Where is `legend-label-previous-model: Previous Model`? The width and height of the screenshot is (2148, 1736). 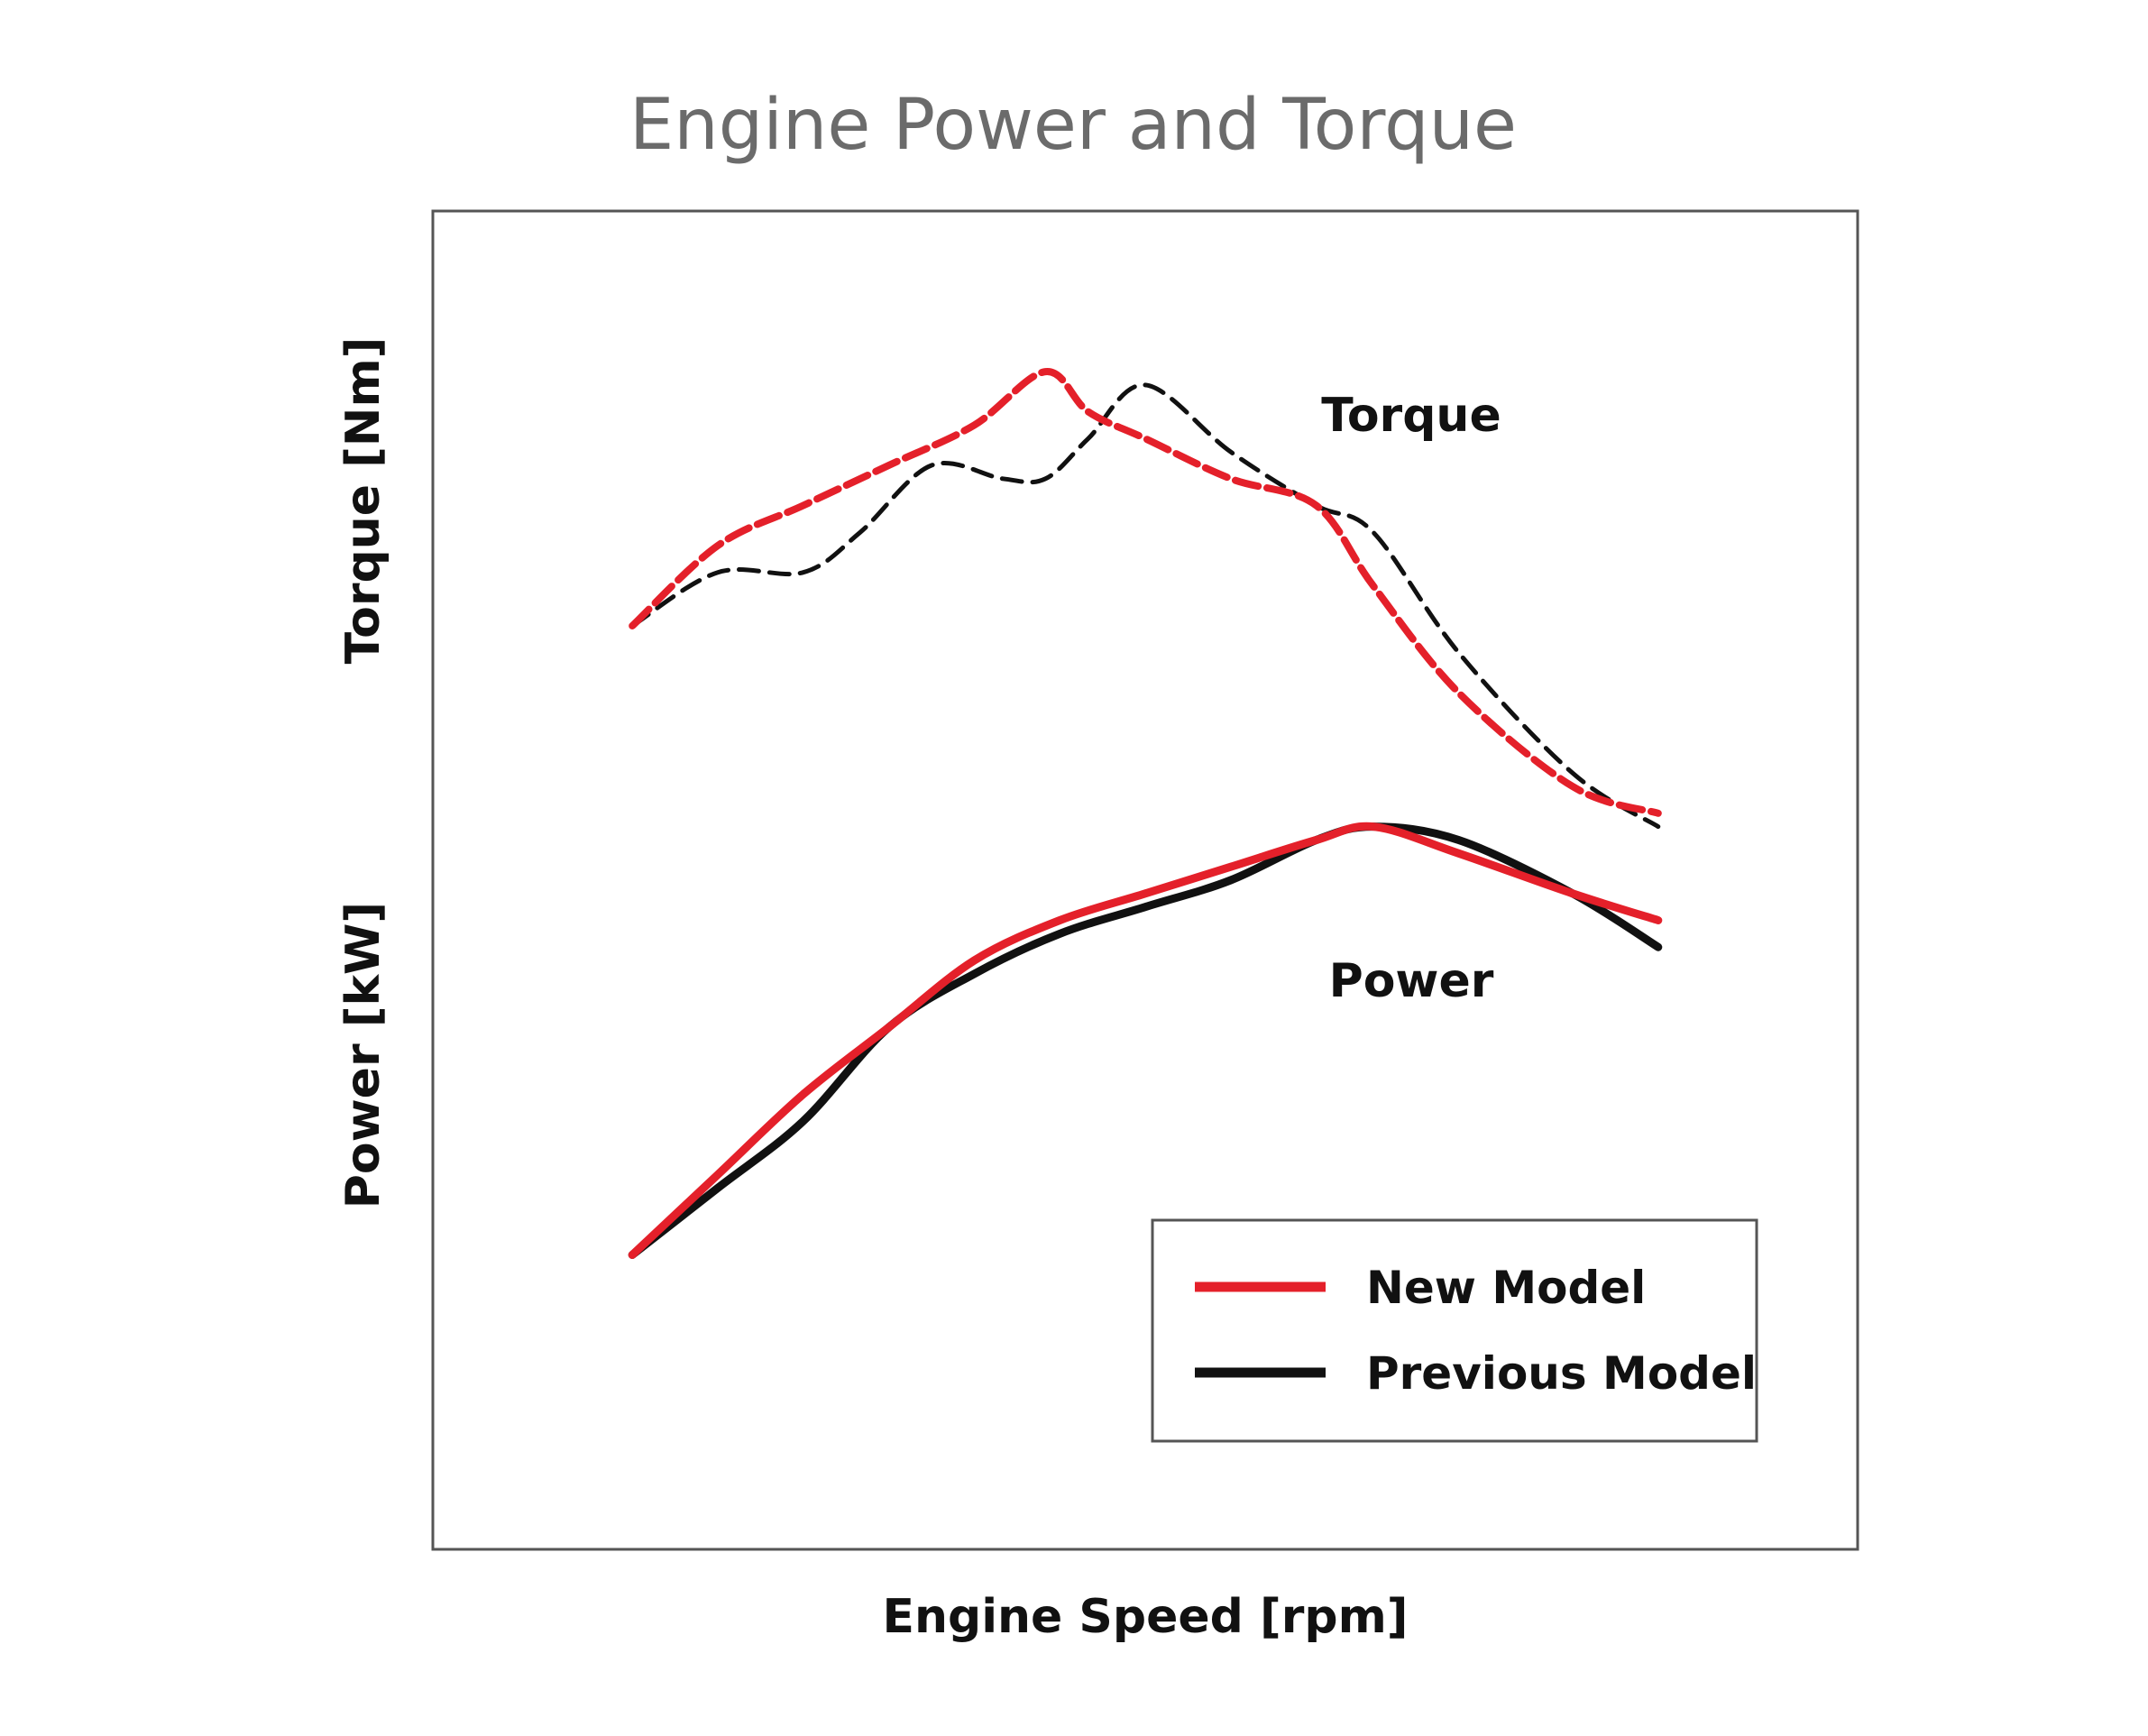 legend-label-previous-model: Previous Model is located at coordinates (1562, 1373).